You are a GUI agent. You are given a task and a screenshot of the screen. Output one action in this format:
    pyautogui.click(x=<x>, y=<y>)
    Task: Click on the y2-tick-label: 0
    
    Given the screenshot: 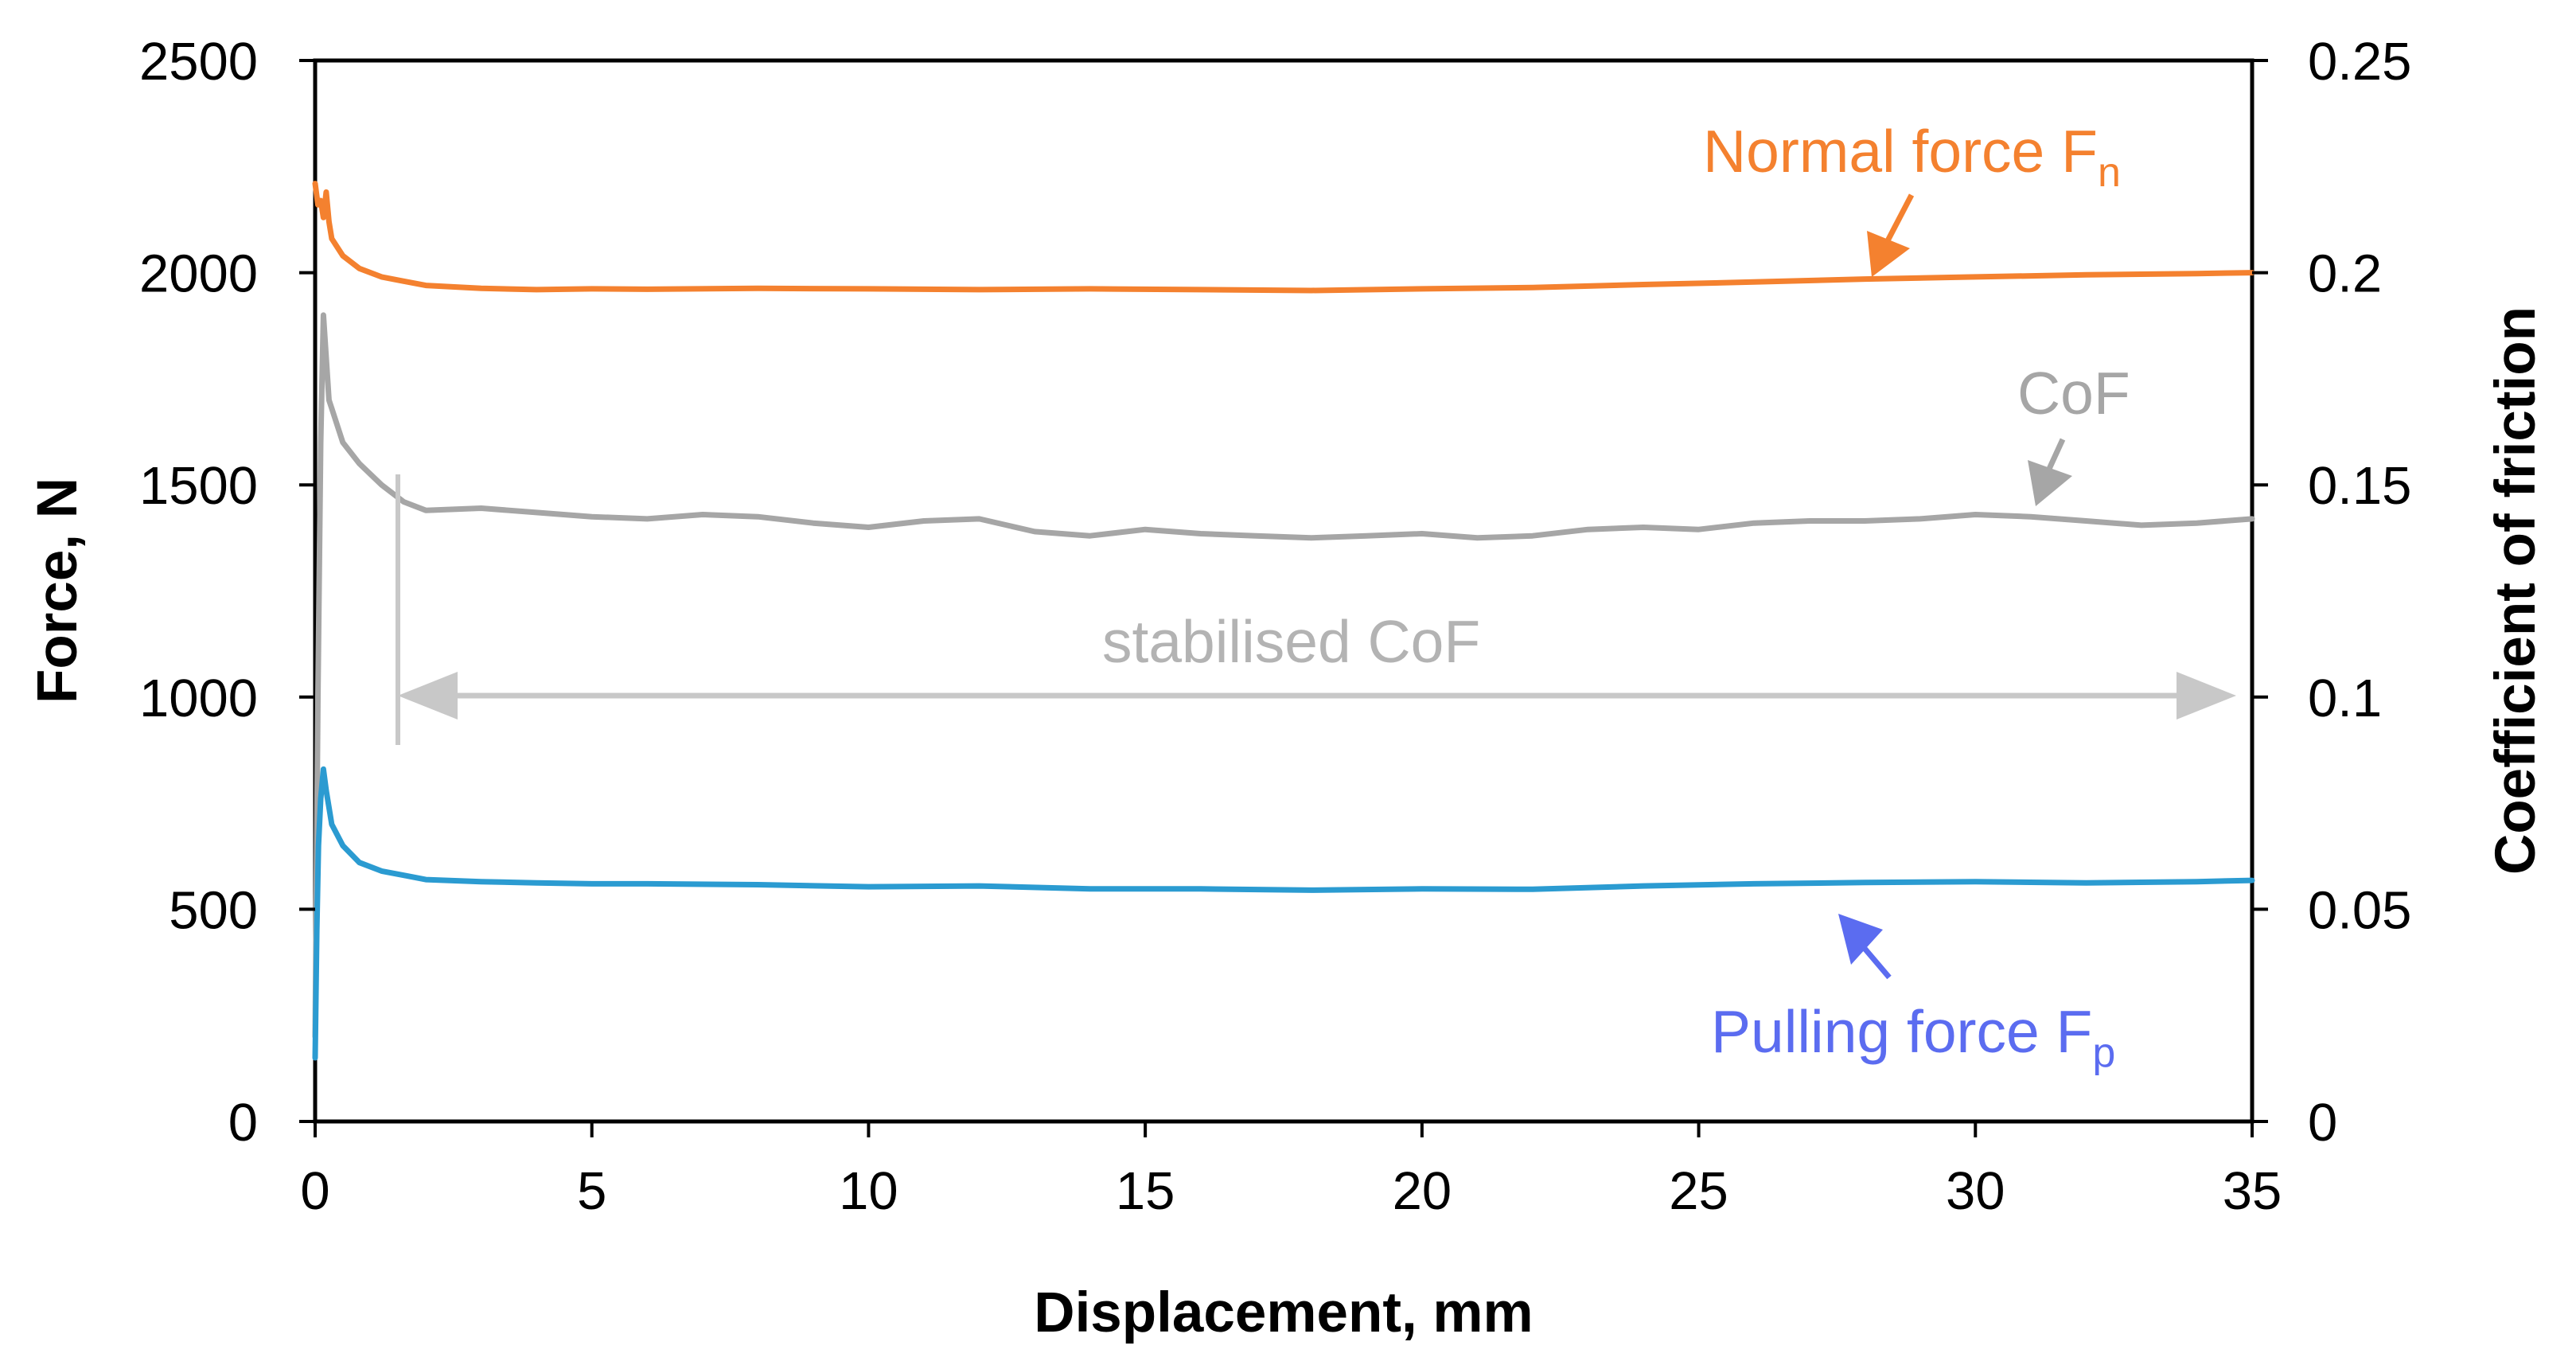 What is the action you would take?
    pyautogui.click(x=2322, y=1123)
    